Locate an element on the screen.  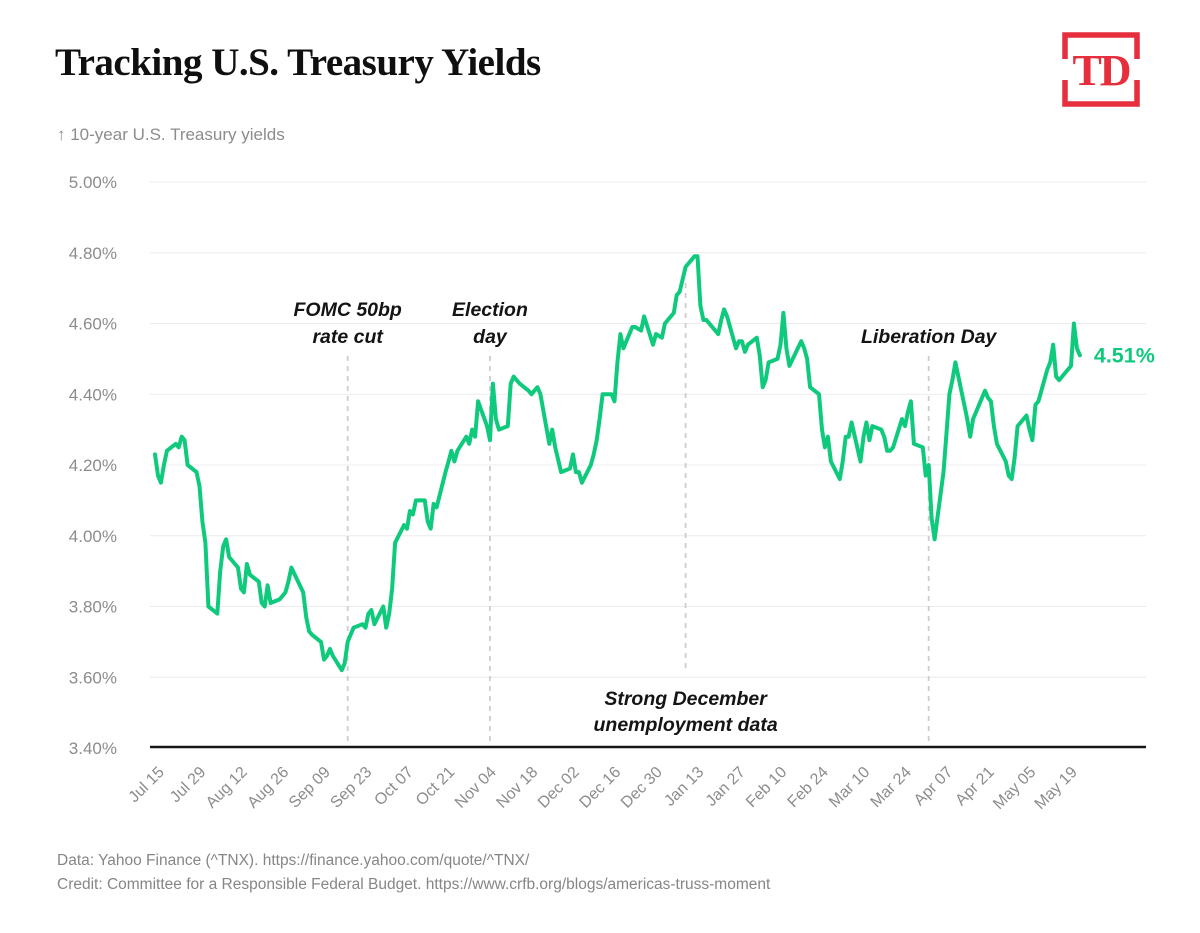
x-axis-label: Oct 07 is located at coordinates (393, 786).